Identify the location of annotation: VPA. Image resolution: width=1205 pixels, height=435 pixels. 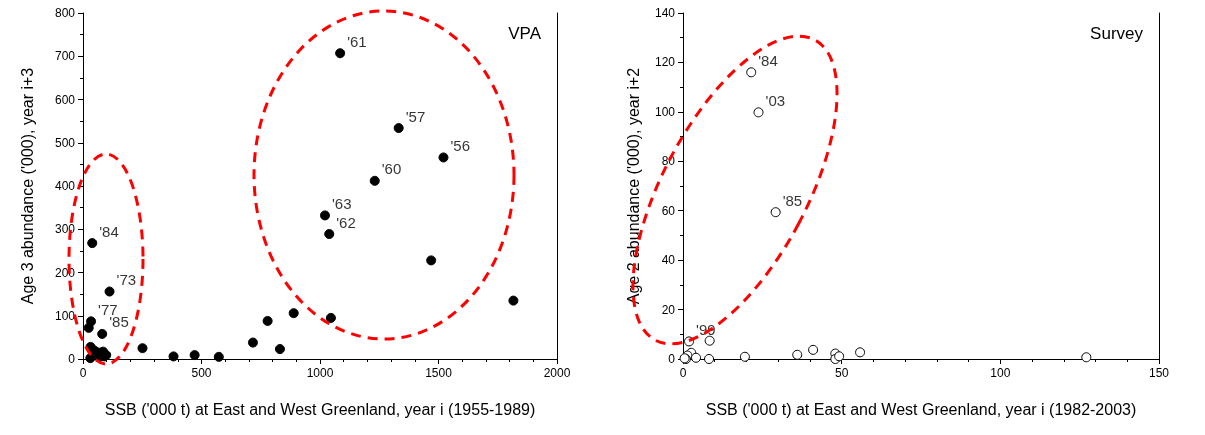
(525, 33).